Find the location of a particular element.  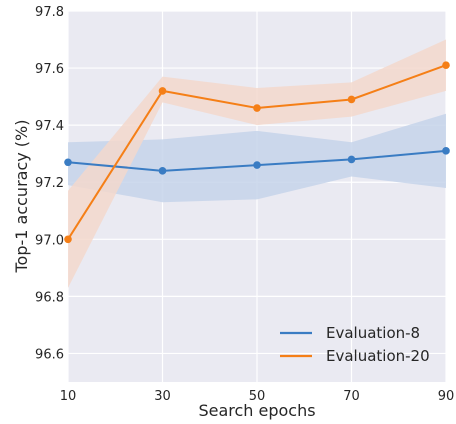

y-tick-label: 97.8 is located at coordinates (49, 12).